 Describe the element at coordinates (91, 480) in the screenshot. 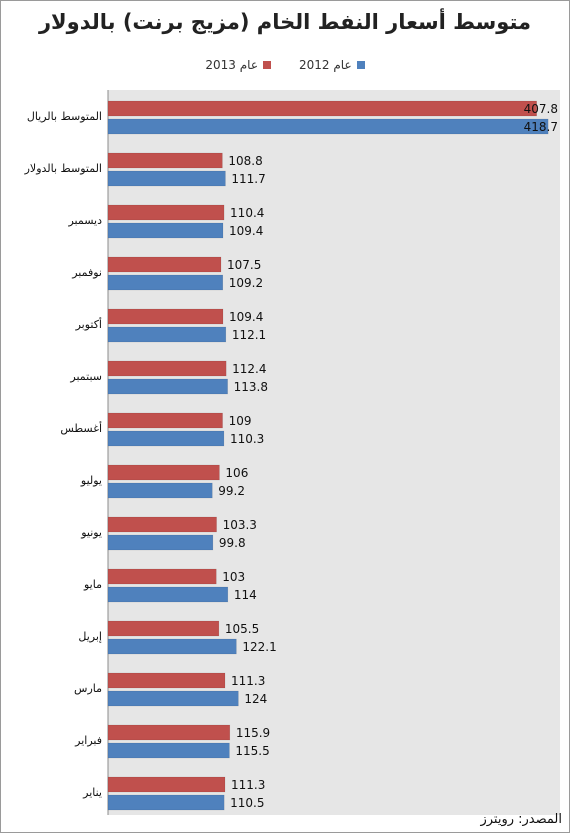

I see `category-label: يوليو` at that location.